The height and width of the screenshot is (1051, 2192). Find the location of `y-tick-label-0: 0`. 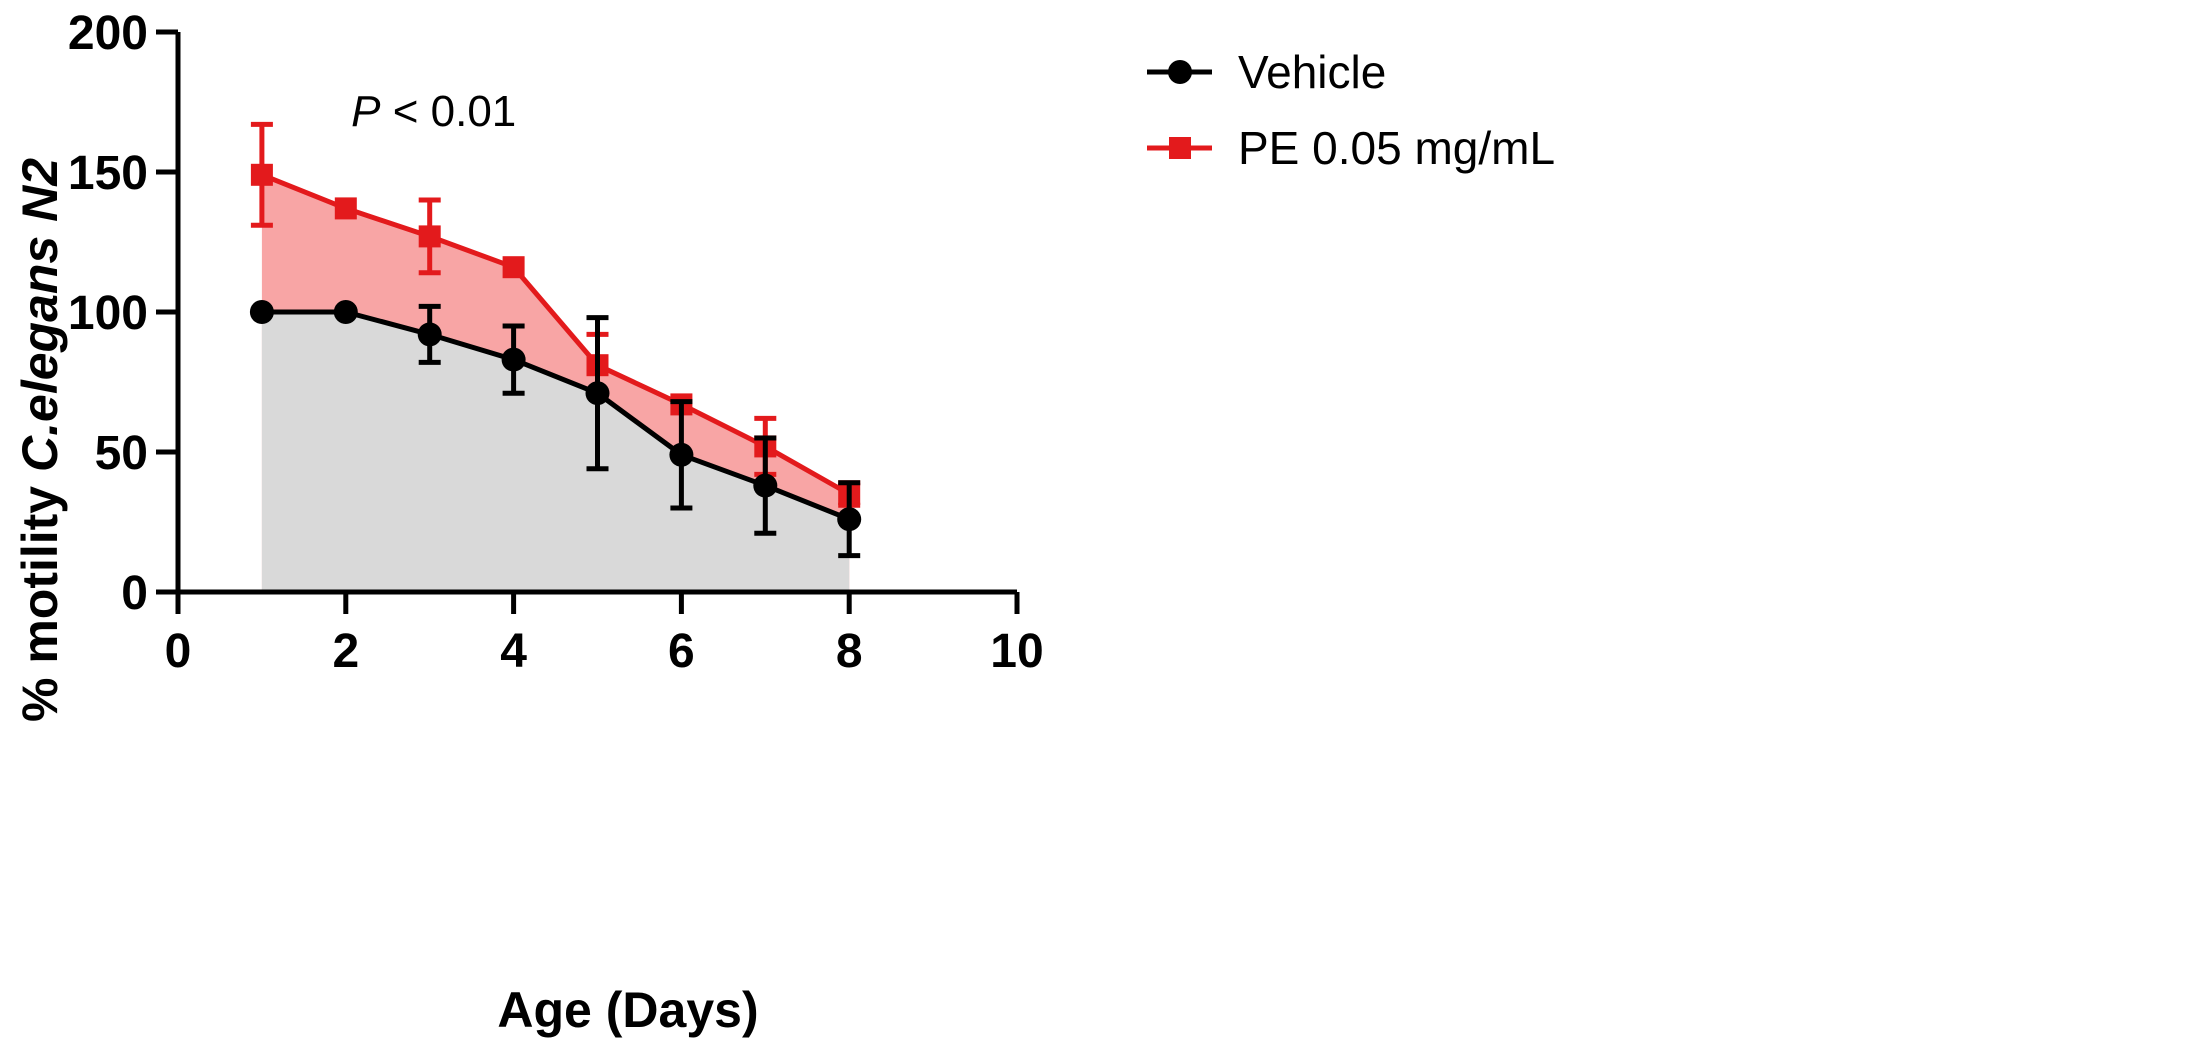

y-tick-label-0: 0 is located at coordinates (134, 593).